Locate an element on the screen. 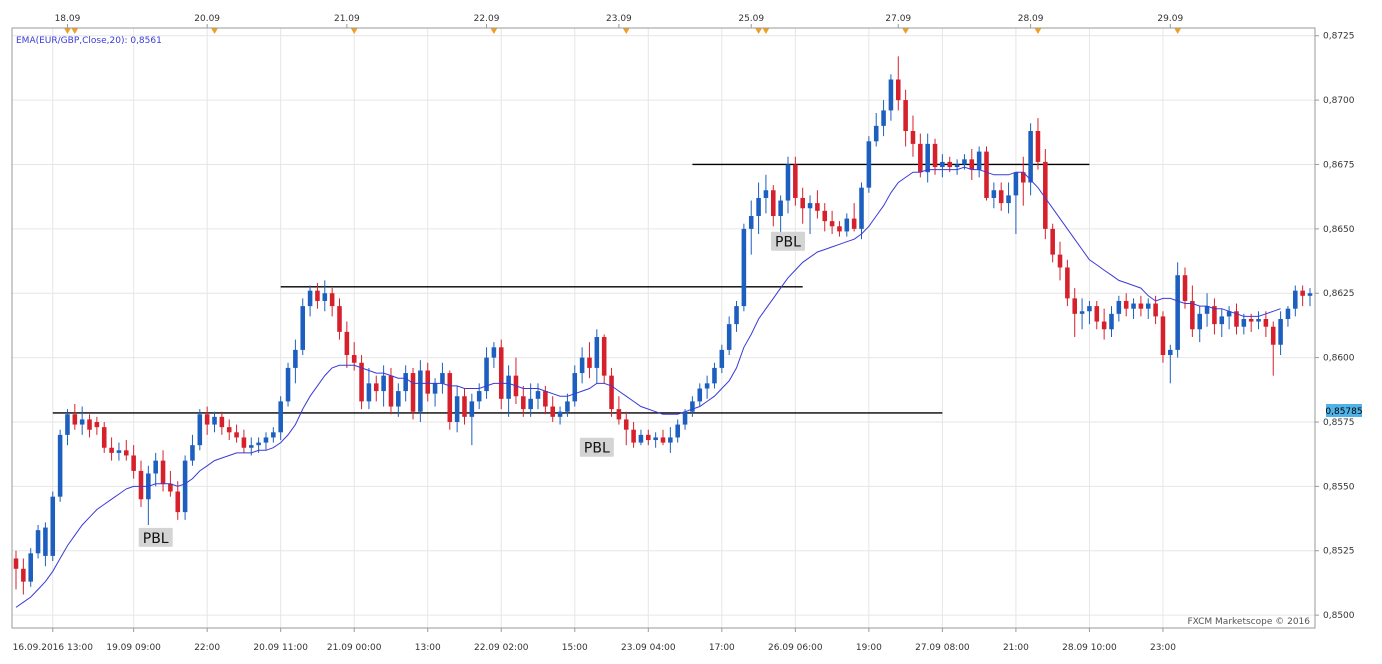 This screenshot has width=1382, height=664. x-tick-label: 27.09 08:00 is located at coordinates (942, 648).